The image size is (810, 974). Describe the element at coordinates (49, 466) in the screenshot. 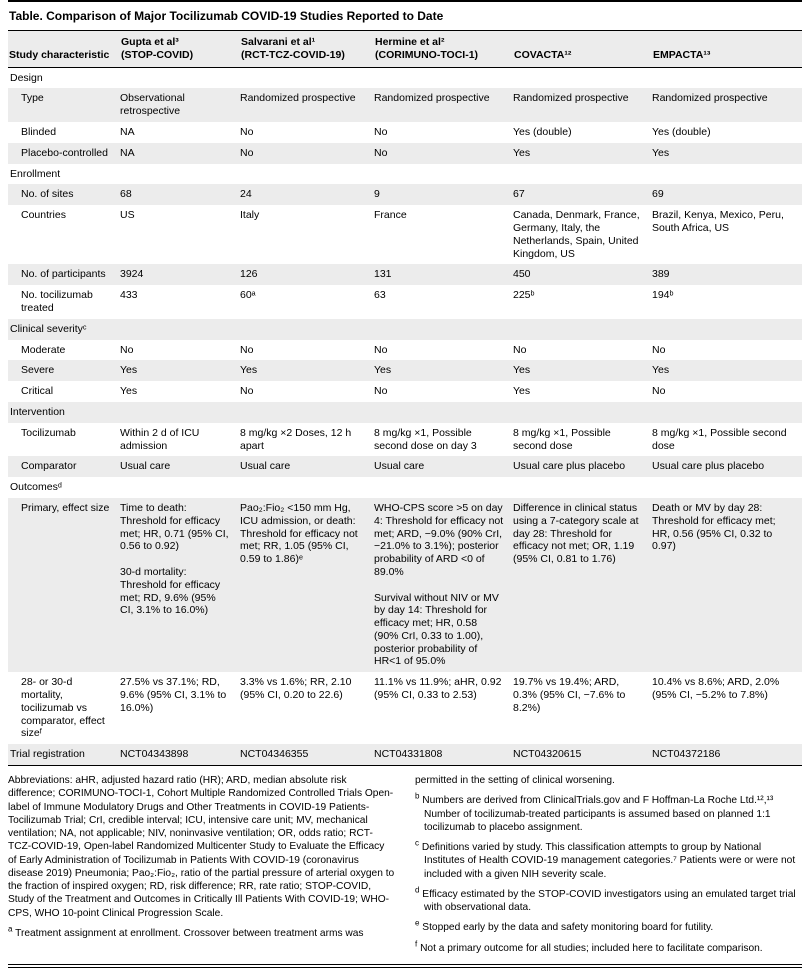

I see `row-label: Comparator` at that location.